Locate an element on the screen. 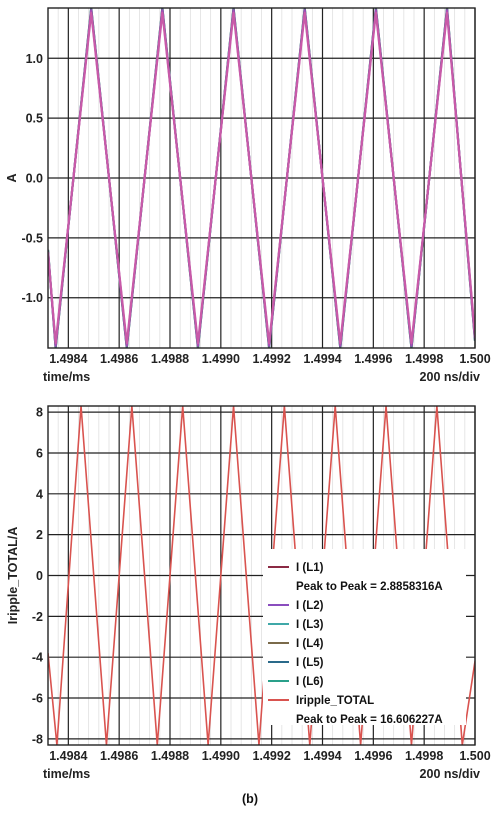 This screenshot has height=814, width=500. chart1-legend-entry-4: I (L4) is located at coordinates (310, 644).